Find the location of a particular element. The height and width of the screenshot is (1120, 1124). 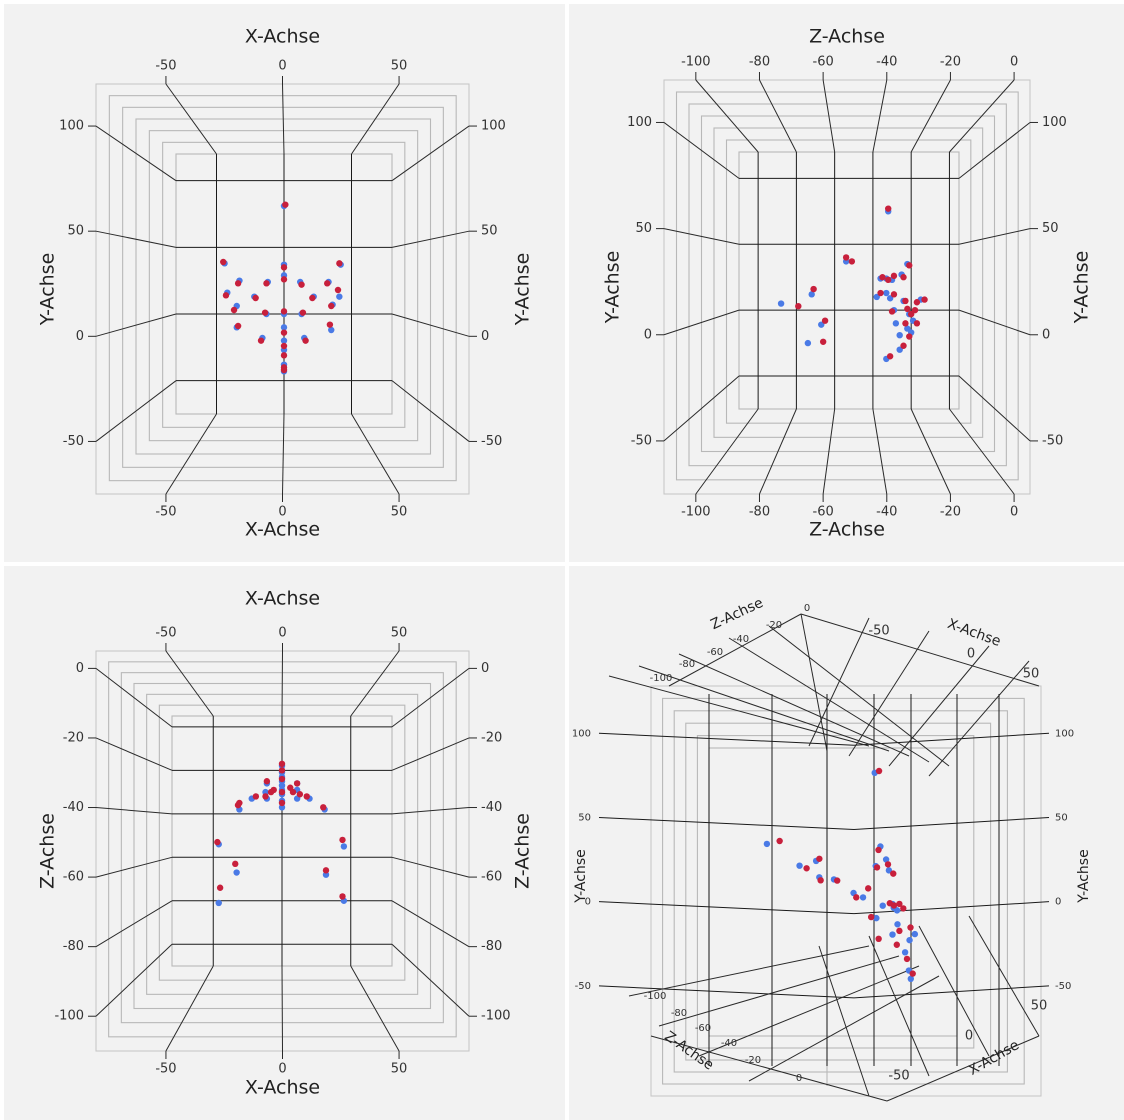

y-tick-label-right: 50 is located at coordinates (1061, 817).